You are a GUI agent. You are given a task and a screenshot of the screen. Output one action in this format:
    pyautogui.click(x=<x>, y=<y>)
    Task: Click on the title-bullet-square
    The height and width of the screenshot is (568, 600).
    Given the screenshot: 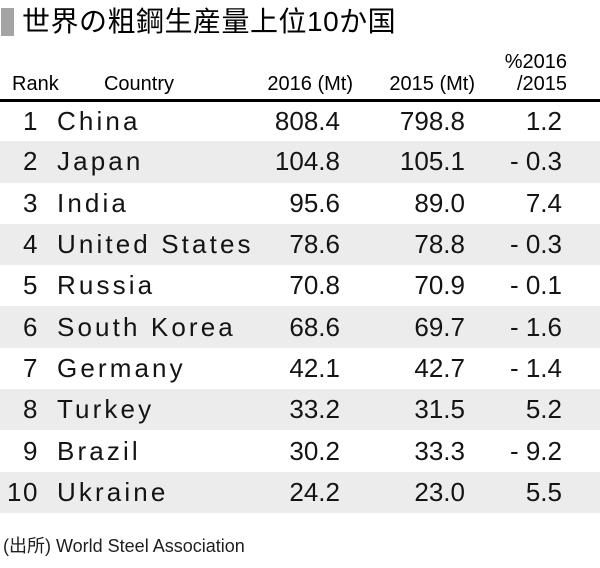 What is the action you would take?
    pyautogui.click(x=7, y=22)
    